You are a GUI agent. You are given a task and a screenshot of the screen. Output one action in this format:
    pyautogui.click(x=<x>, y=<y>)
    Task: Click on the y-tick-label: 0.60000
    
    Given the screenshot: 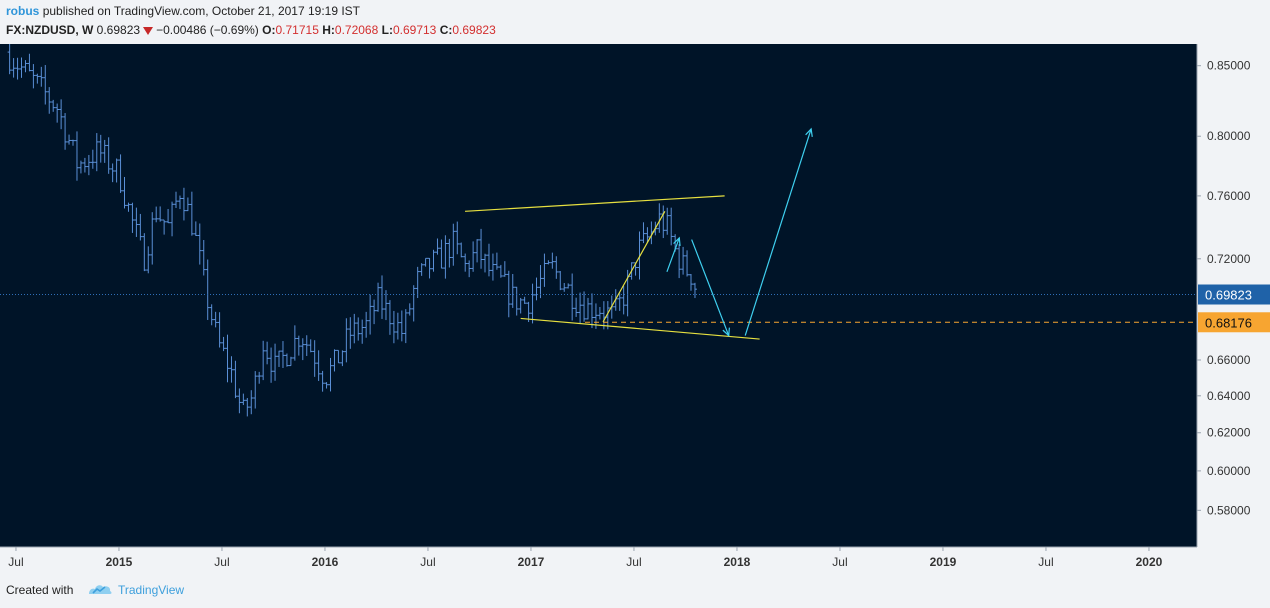 What is the action you would take?
    pyautogui.click(x=1229, y=471)
    